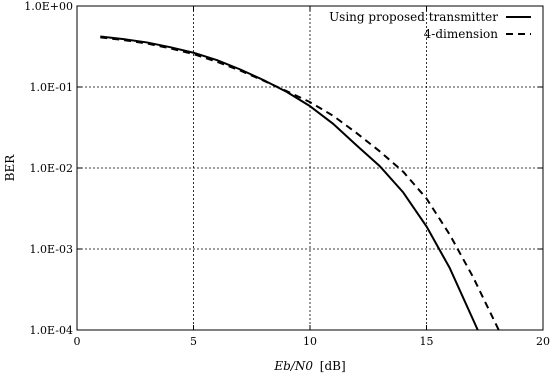  Describe the element at coordinates (461, 34) in the screenshot. I see `legend-label-2: 4-dimension` at that location.